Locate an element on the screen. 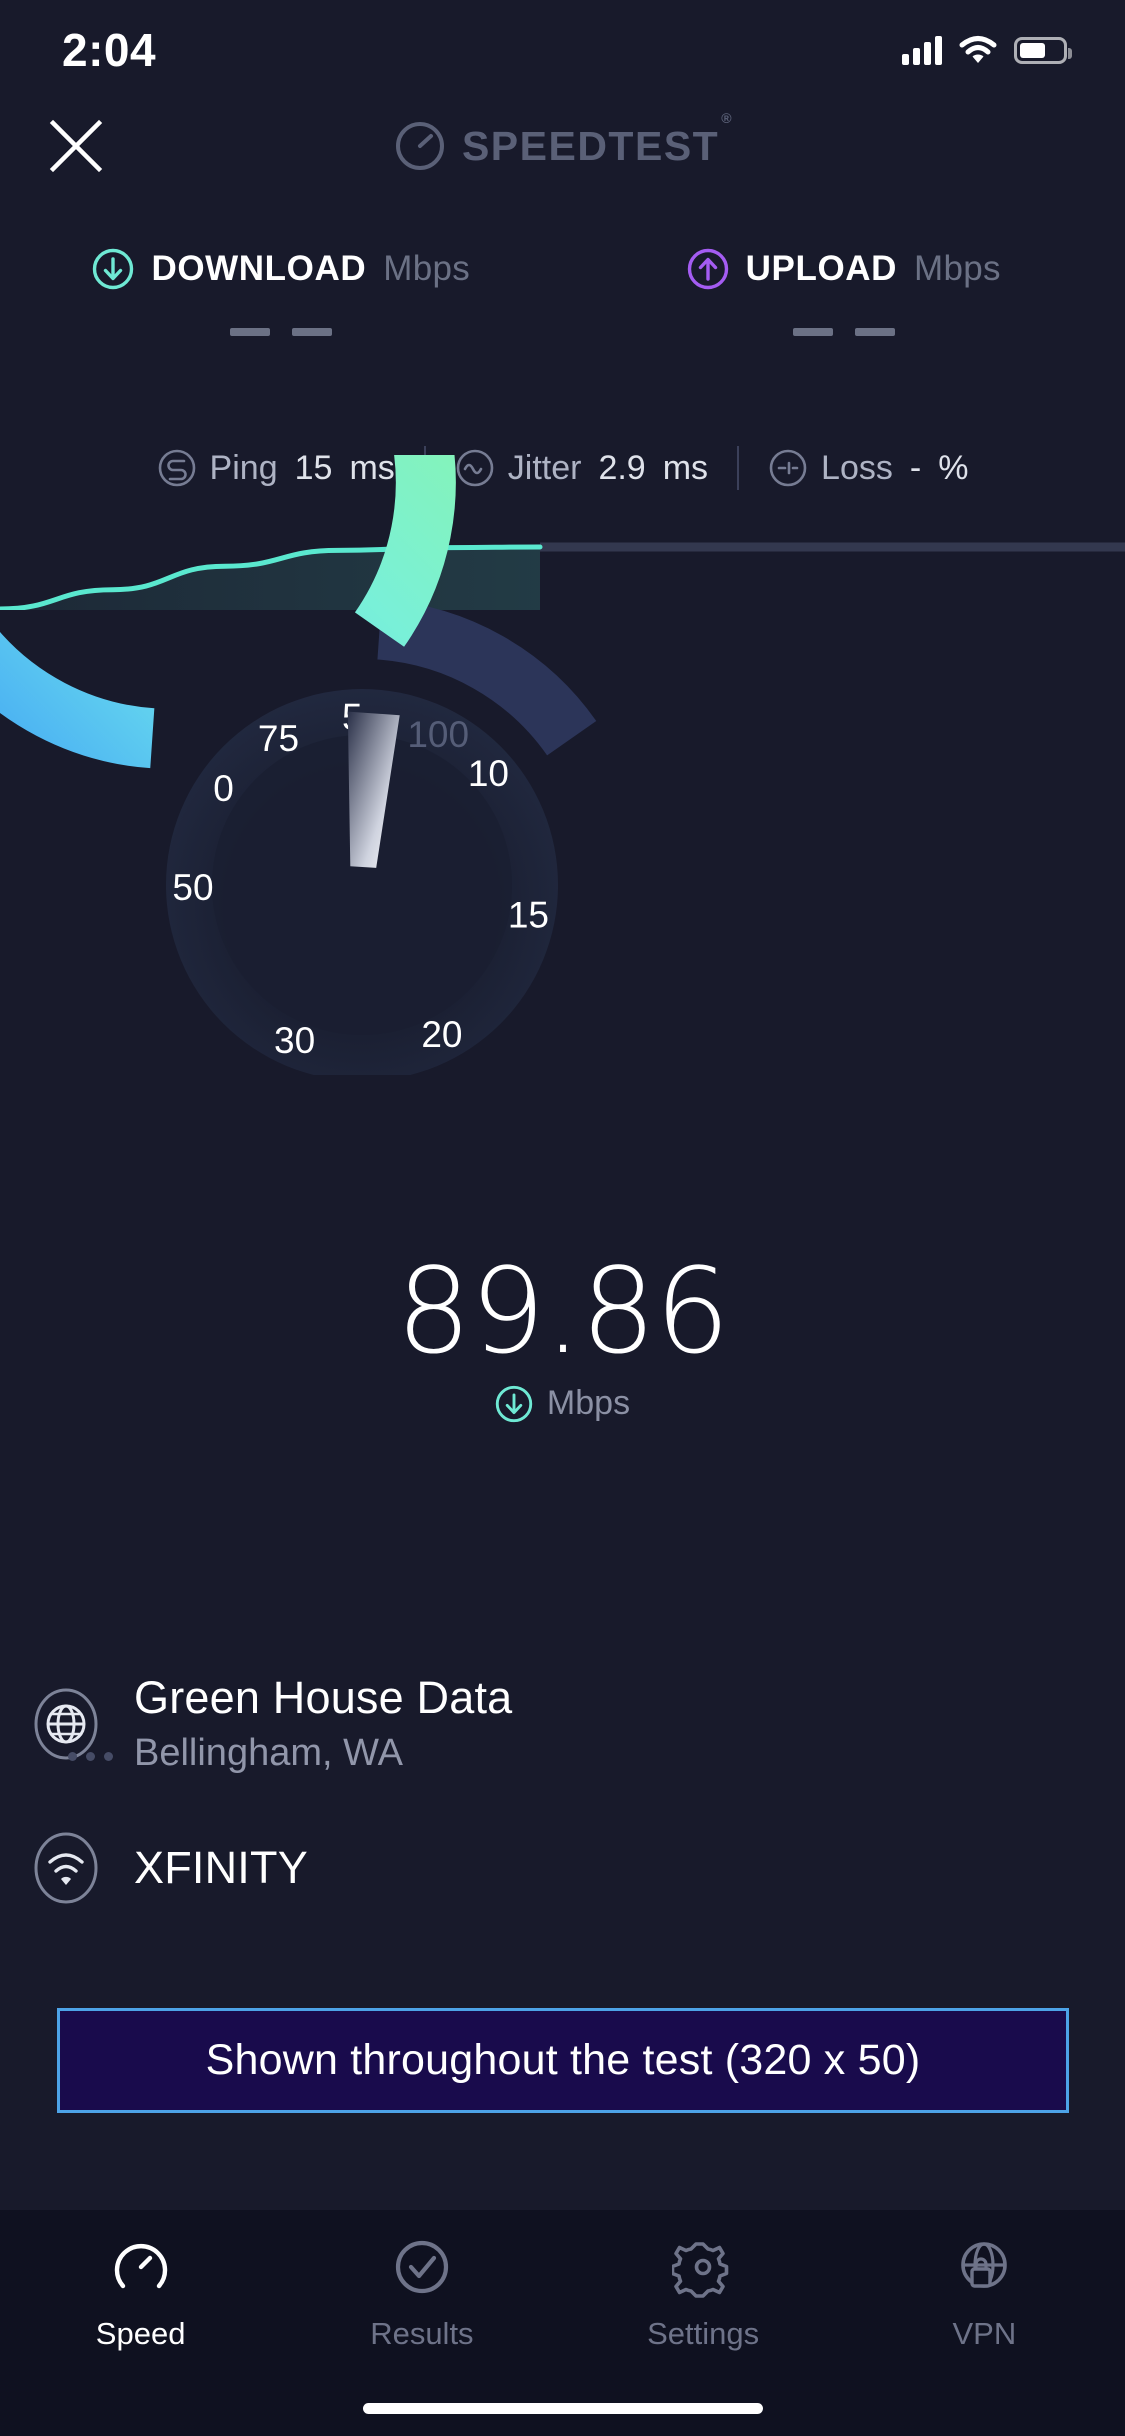  close-button is located at coordinates (76, 146).